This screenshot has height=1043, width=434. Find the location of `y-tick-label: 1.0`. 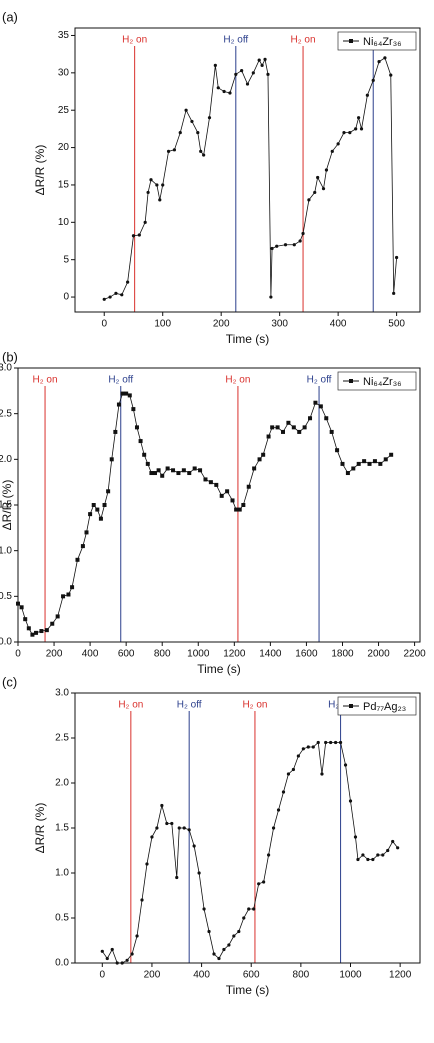

y-tick-label: 1.0 is located at coordinates (62, 873).